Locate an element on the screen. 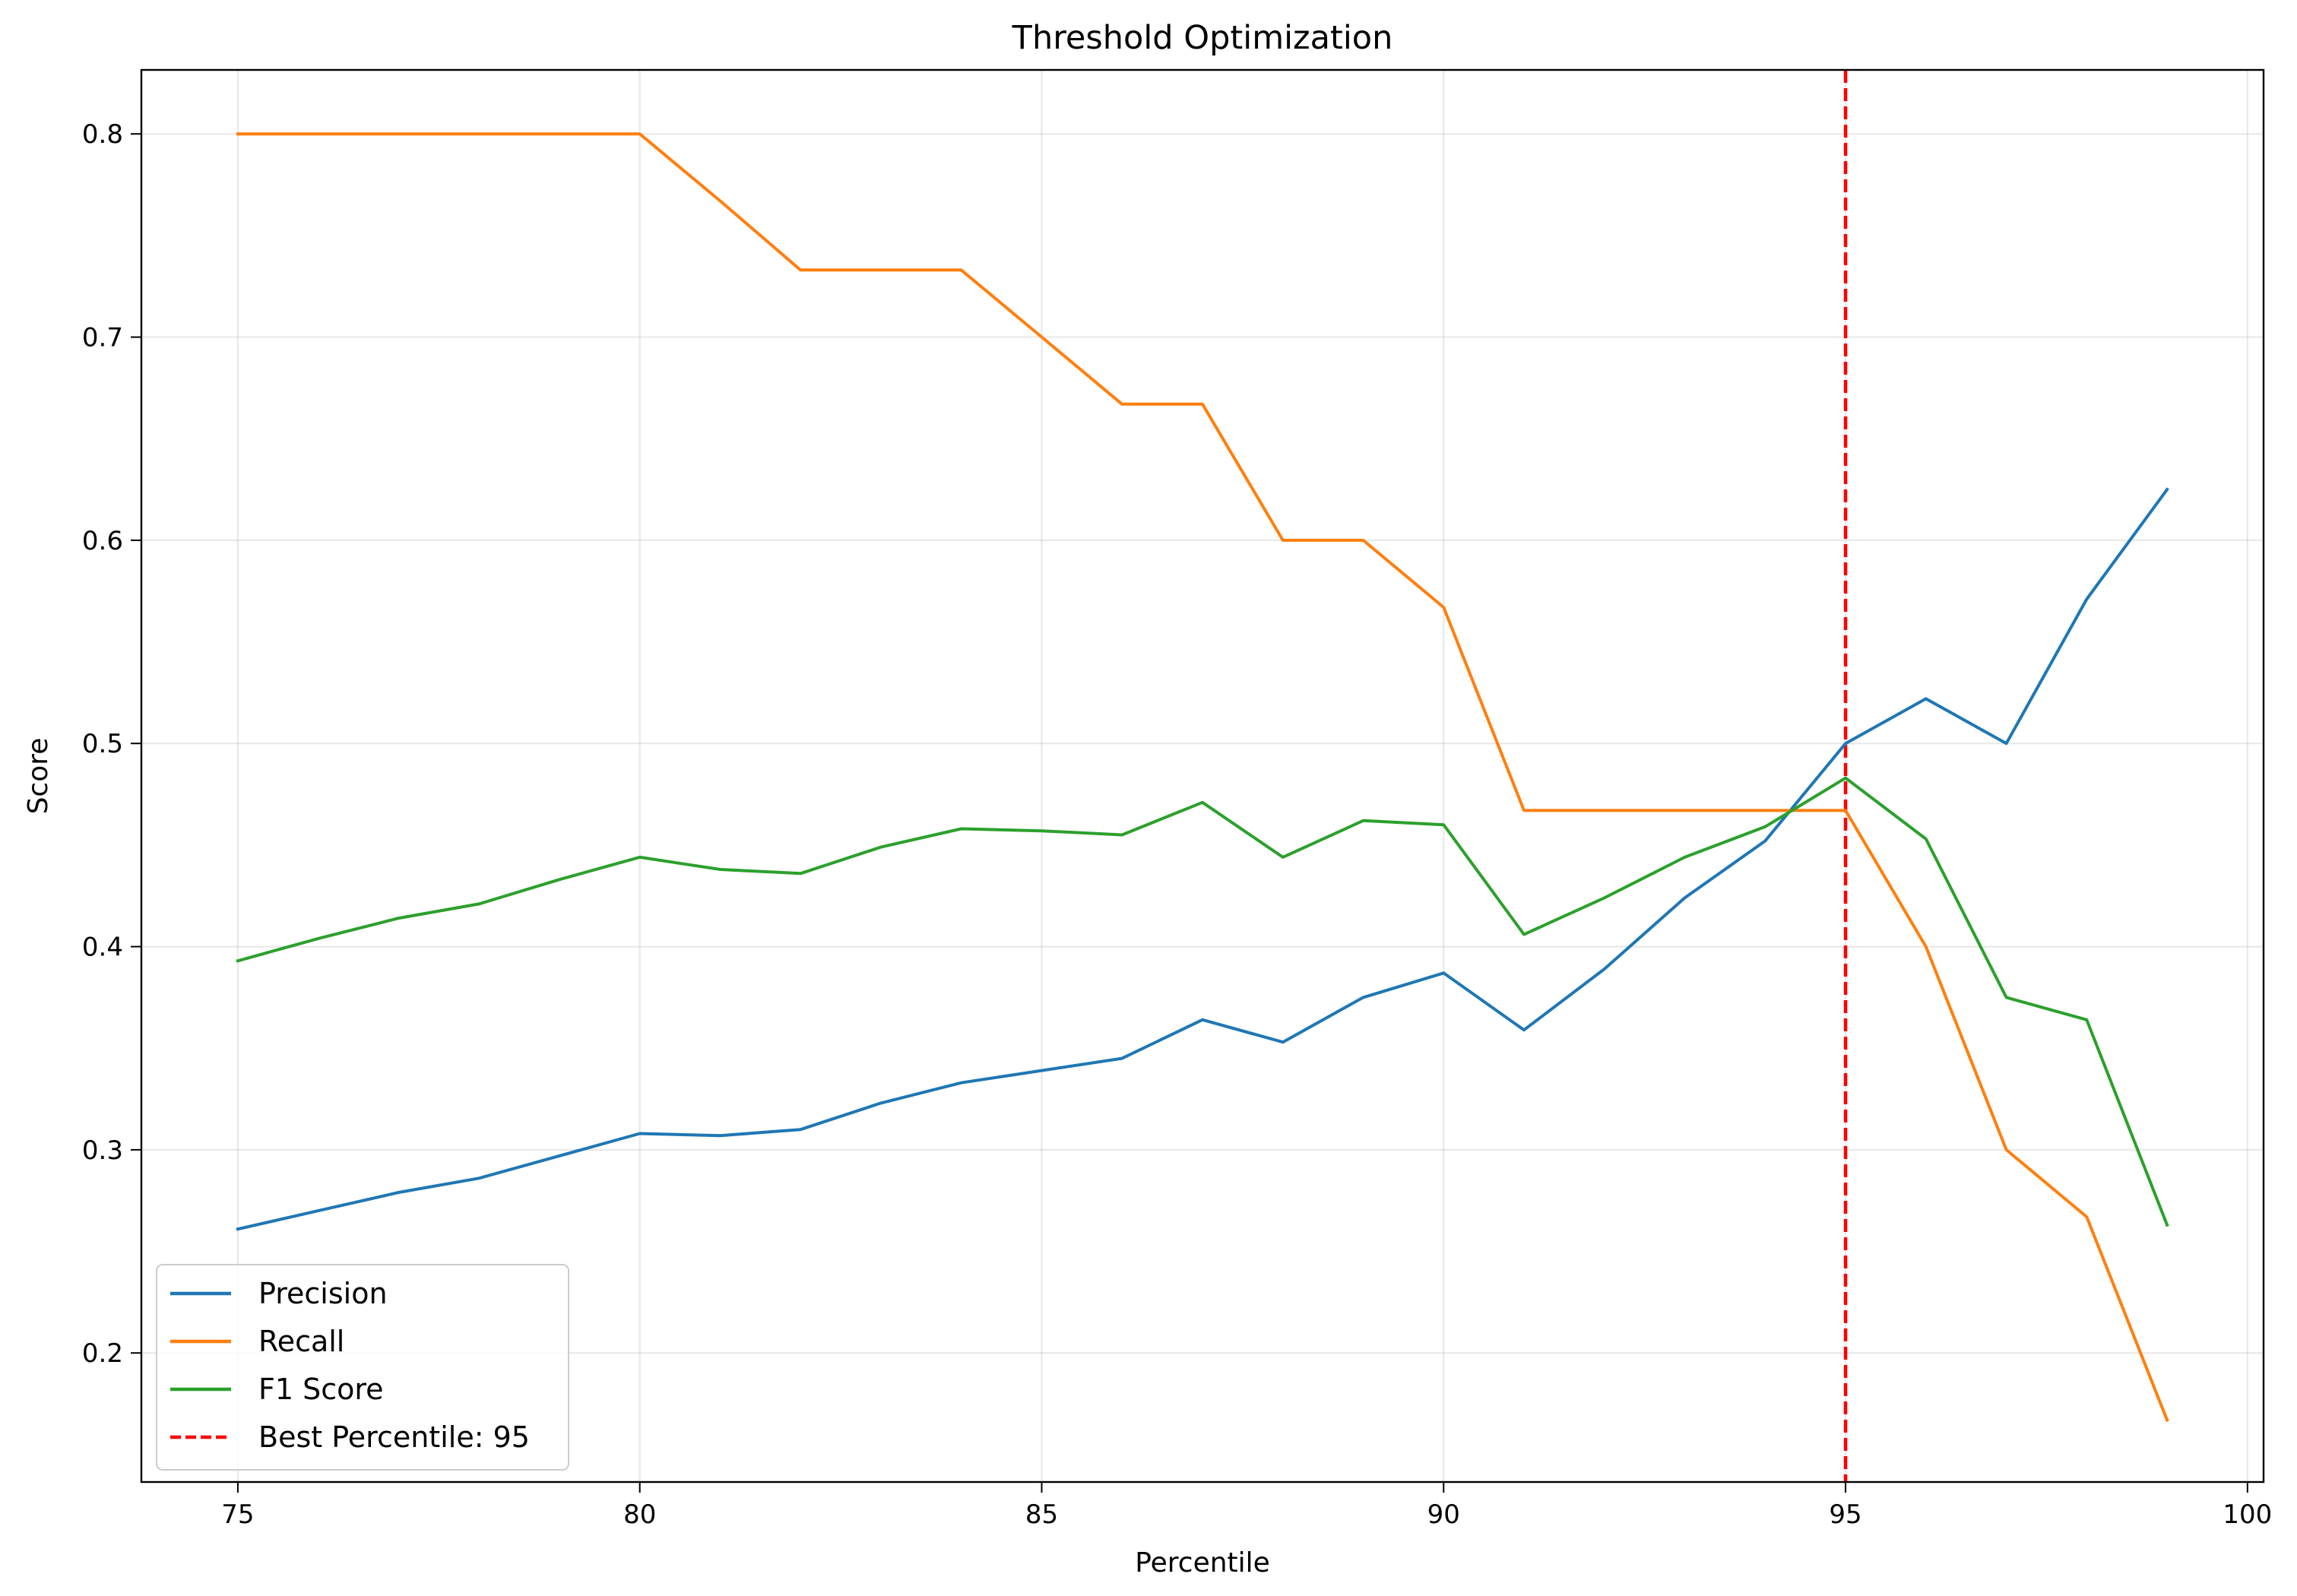  y-tick-label: 0.6 is located at coordinates (102, 541).